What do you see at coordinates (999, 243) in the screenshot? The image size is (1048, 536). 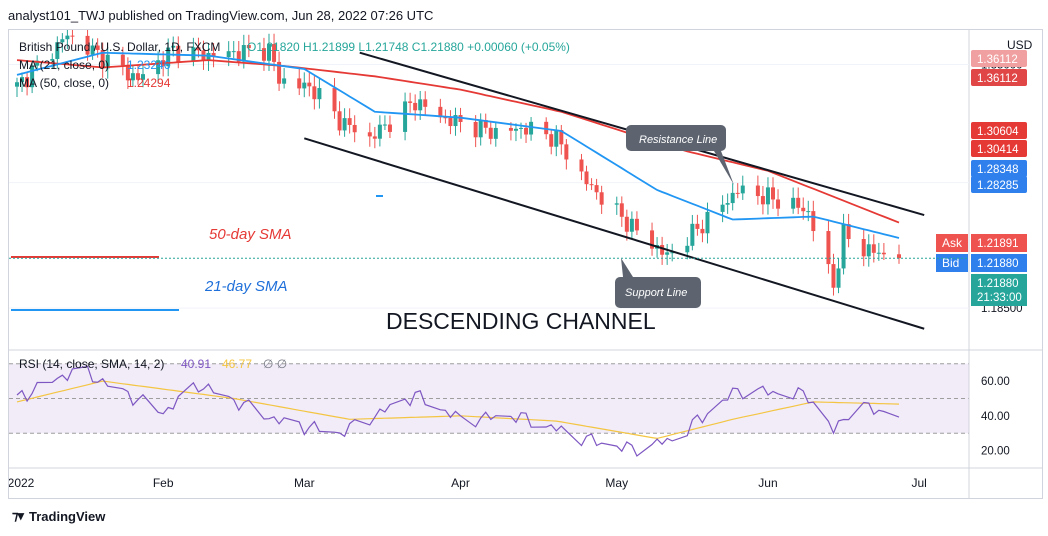 I see `ask-value-box` at bounding box center [999, 243].